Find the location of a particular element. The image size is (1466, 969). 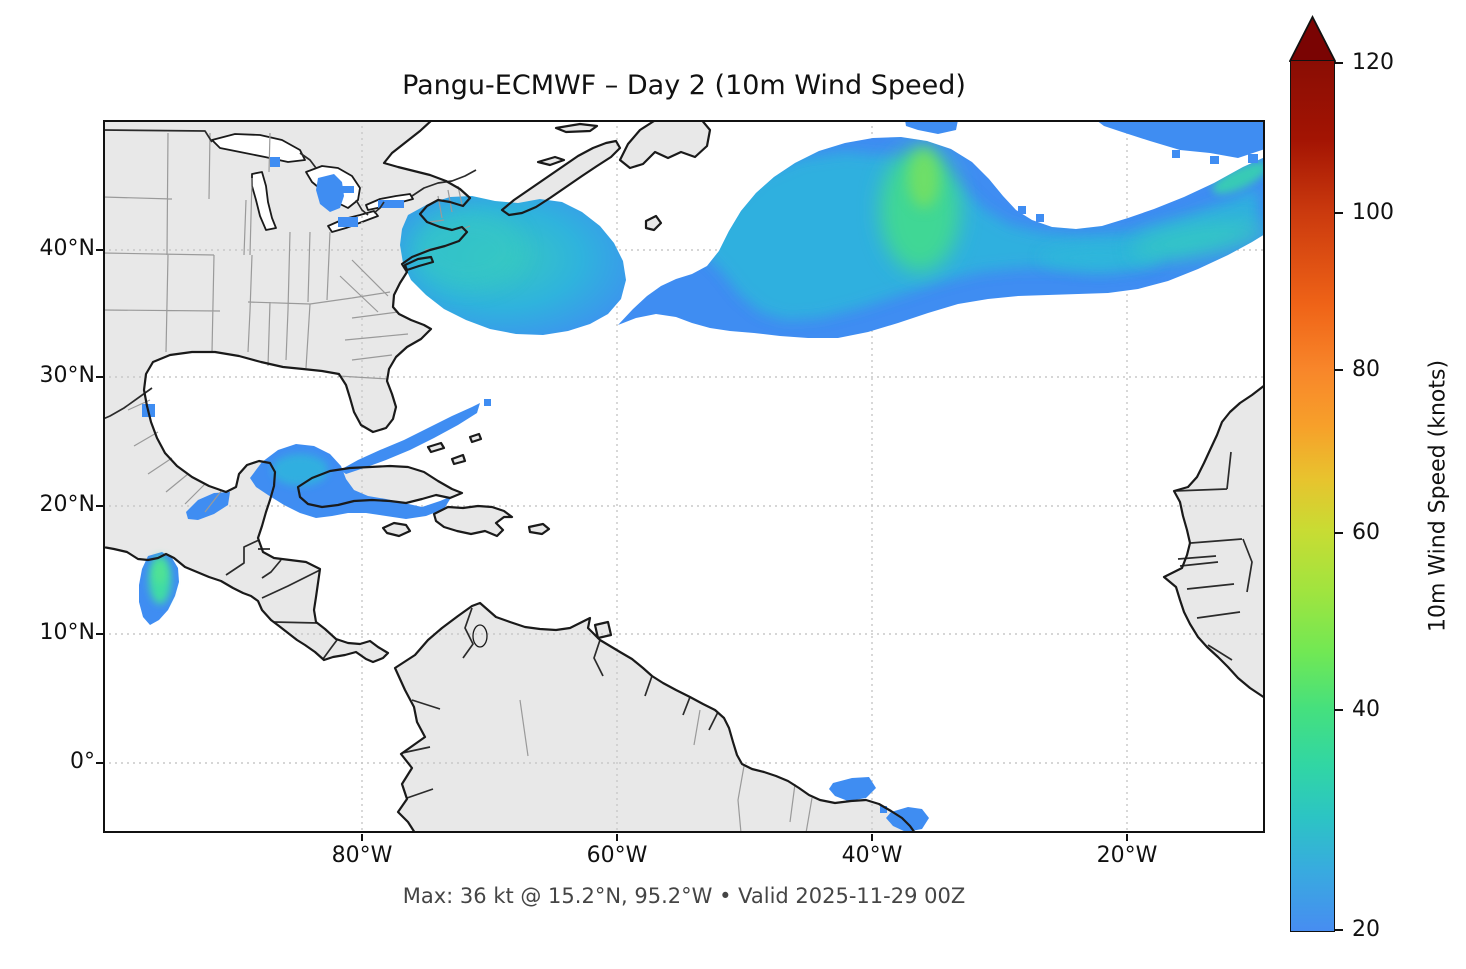

y-axis-label-20n: 20°N is located at coordinates (67, 504).